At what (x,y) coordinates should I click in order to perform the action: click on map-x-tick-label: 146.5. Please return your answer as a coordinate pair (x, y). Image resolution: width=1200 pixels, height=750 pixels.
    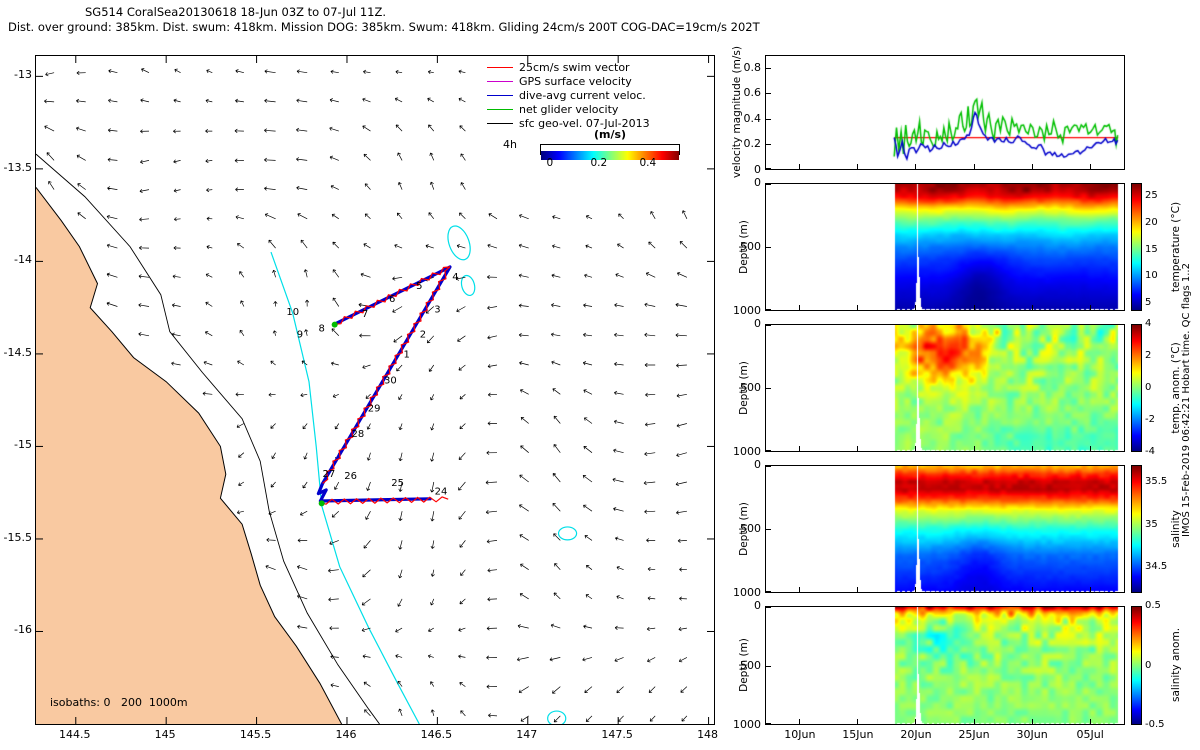
    Looking at the image, I should click on (436, 734).